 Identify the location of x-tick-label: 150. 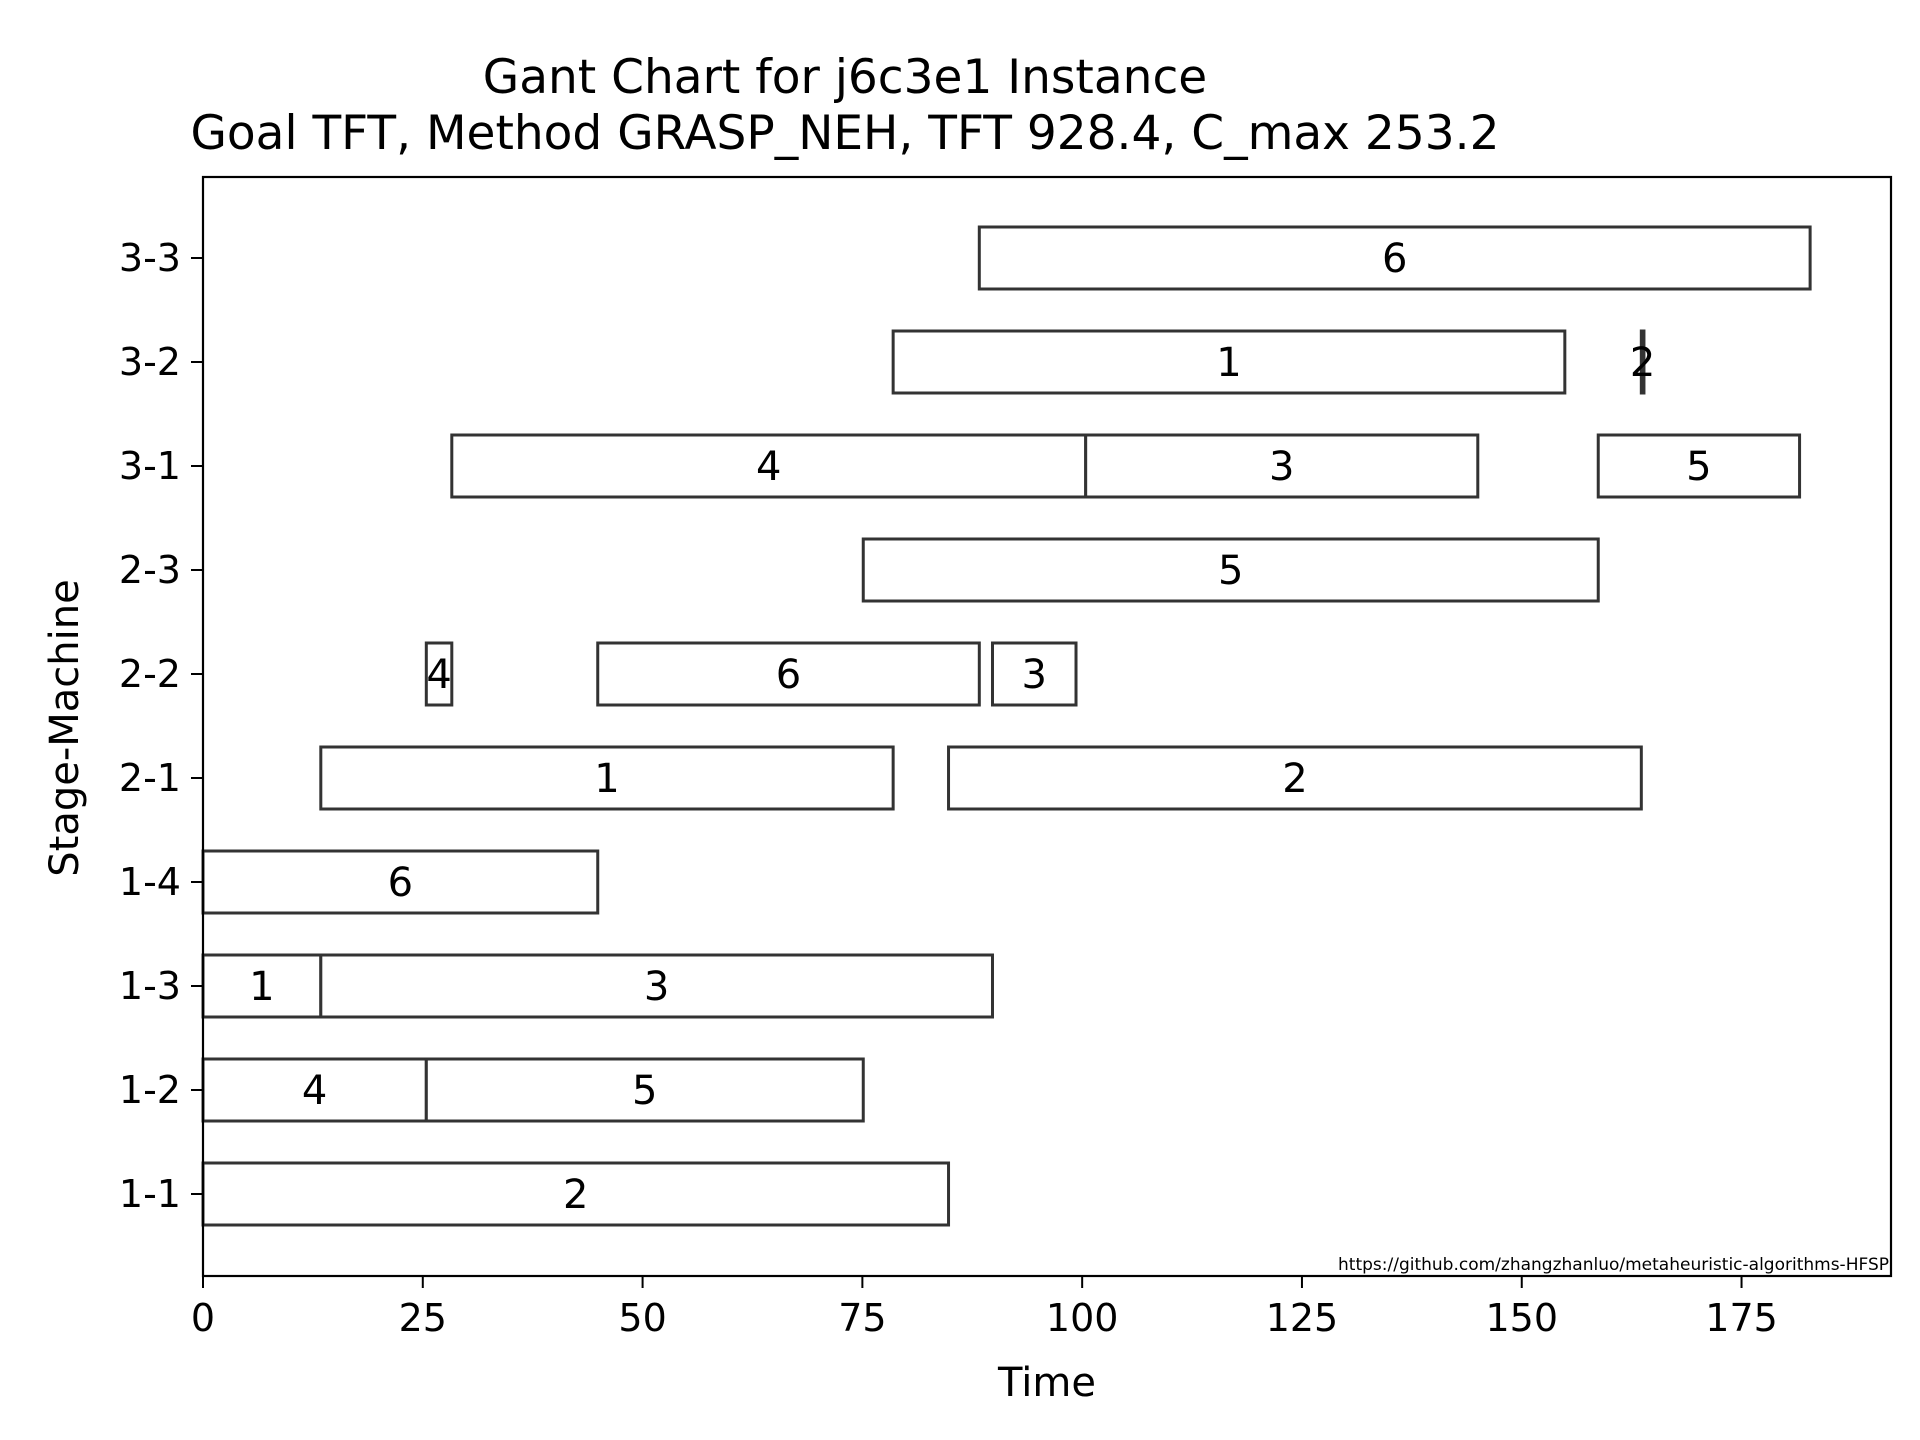
(1521, 1318).